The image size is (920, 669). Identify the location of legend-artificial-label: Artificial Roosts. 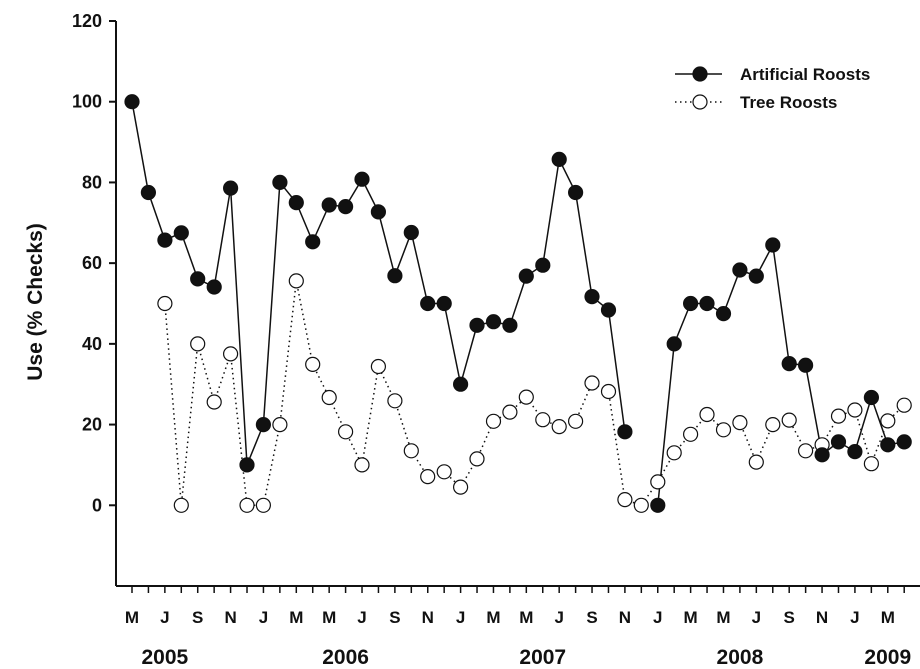
(805, 74).